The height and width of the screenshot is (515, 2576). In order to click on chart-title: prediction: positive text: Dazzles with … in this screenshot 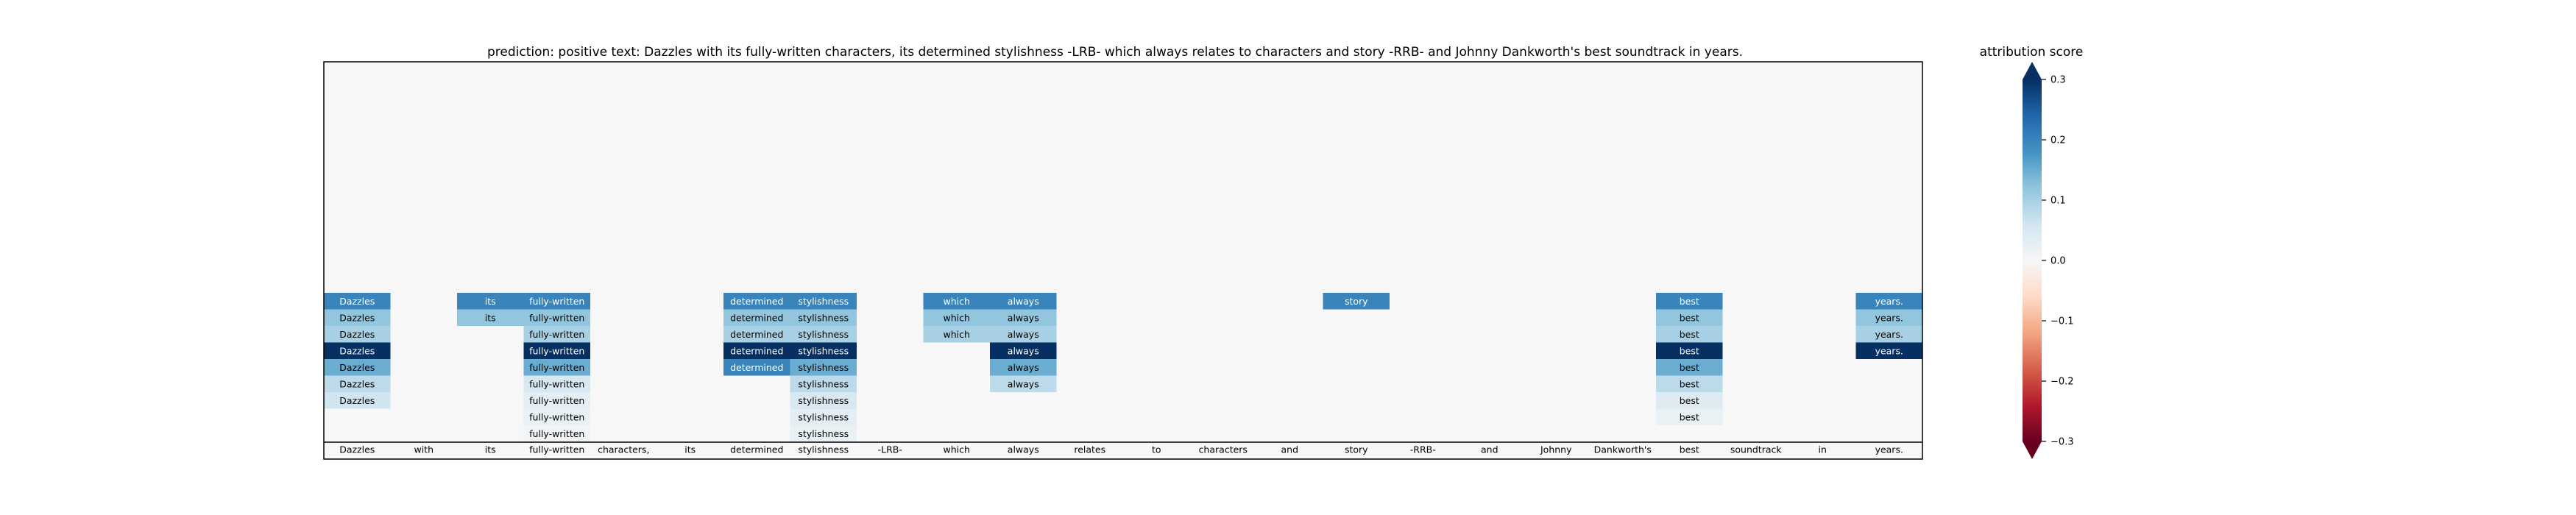, I will do `click(1115, 53)`.